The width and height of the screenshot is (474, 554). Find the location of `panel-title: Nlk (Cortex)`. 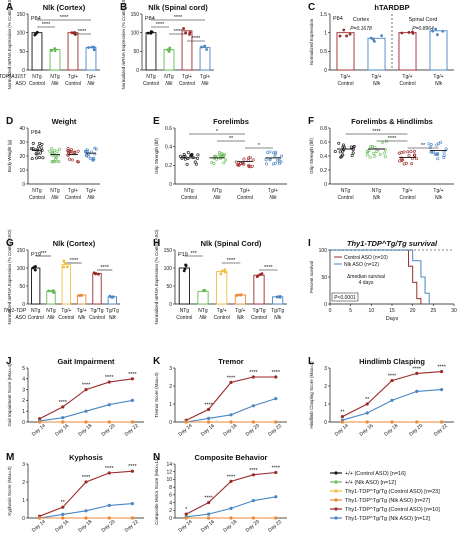

panel-title: Nlk (Cortex) is located at coordinates (74, 243).